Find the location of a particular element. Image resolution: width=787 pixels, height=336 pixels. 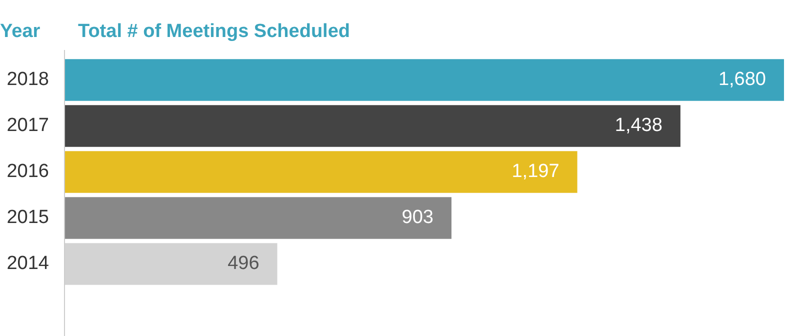

data-label: 1,438 is located at coordinates (638, 125).